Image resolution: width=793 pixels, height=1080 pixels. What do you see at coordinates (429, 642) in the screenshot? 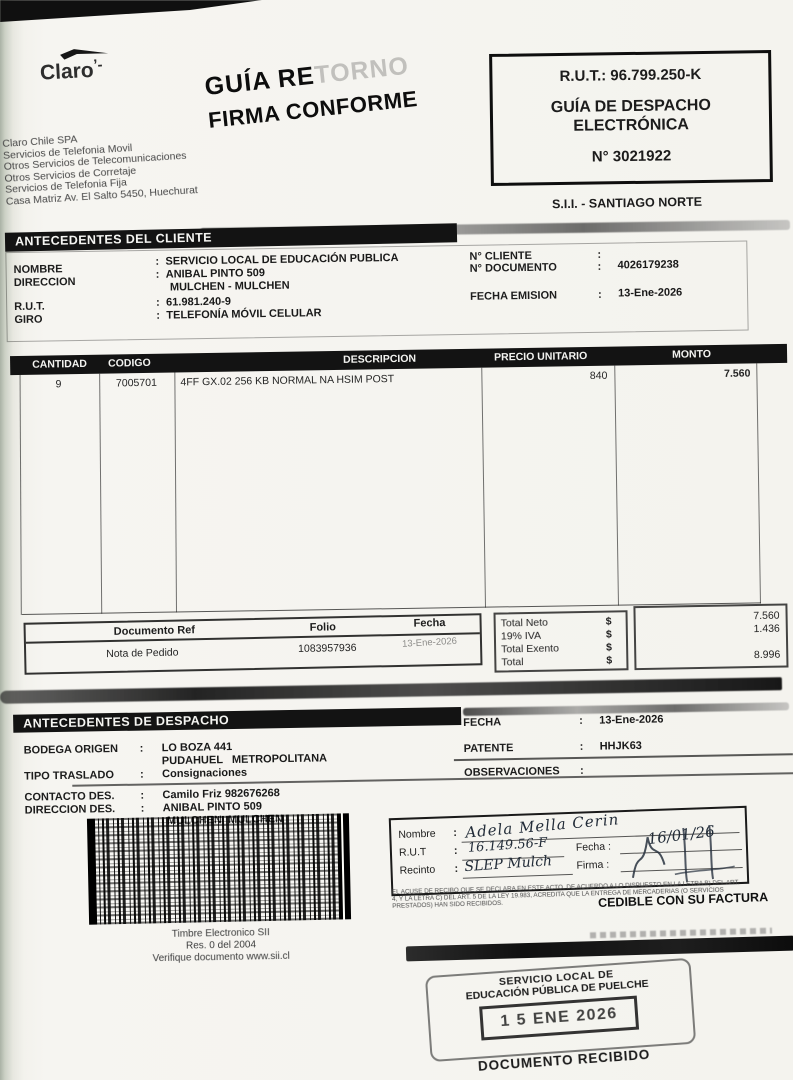
I see `fecha-value: 13-Ene-2026` at bounding box center [429, 642].